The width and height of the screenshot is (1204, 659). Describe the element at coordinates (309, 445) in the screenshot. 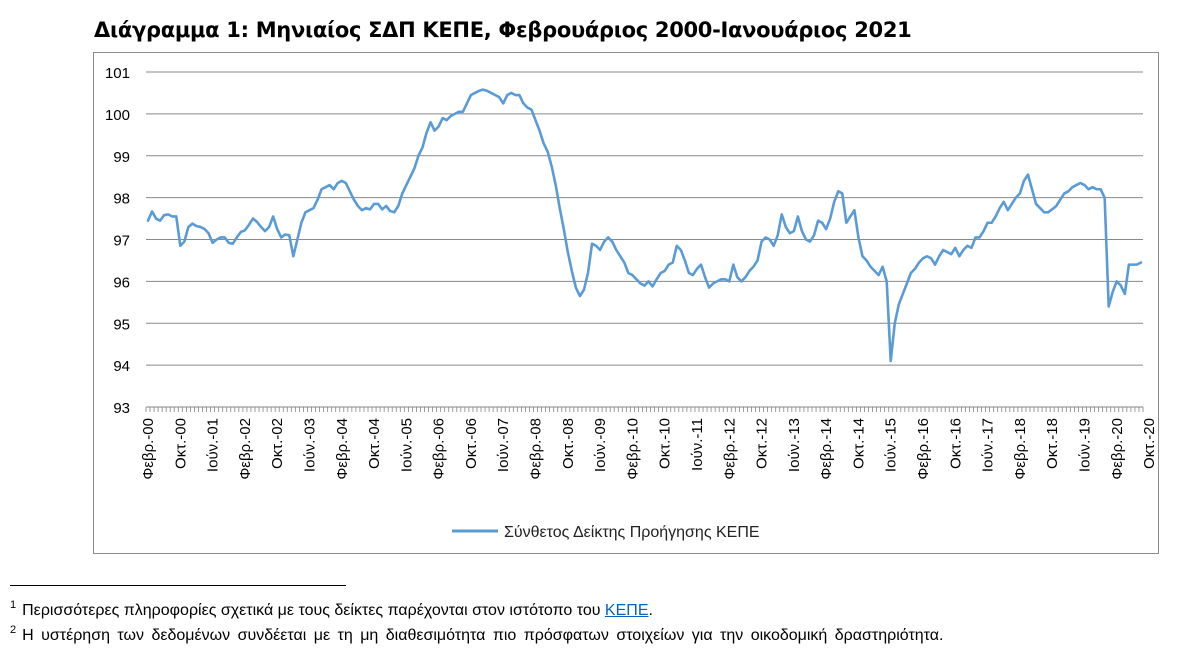

I see `x-tick-label: Ιούν.-03` at that location.